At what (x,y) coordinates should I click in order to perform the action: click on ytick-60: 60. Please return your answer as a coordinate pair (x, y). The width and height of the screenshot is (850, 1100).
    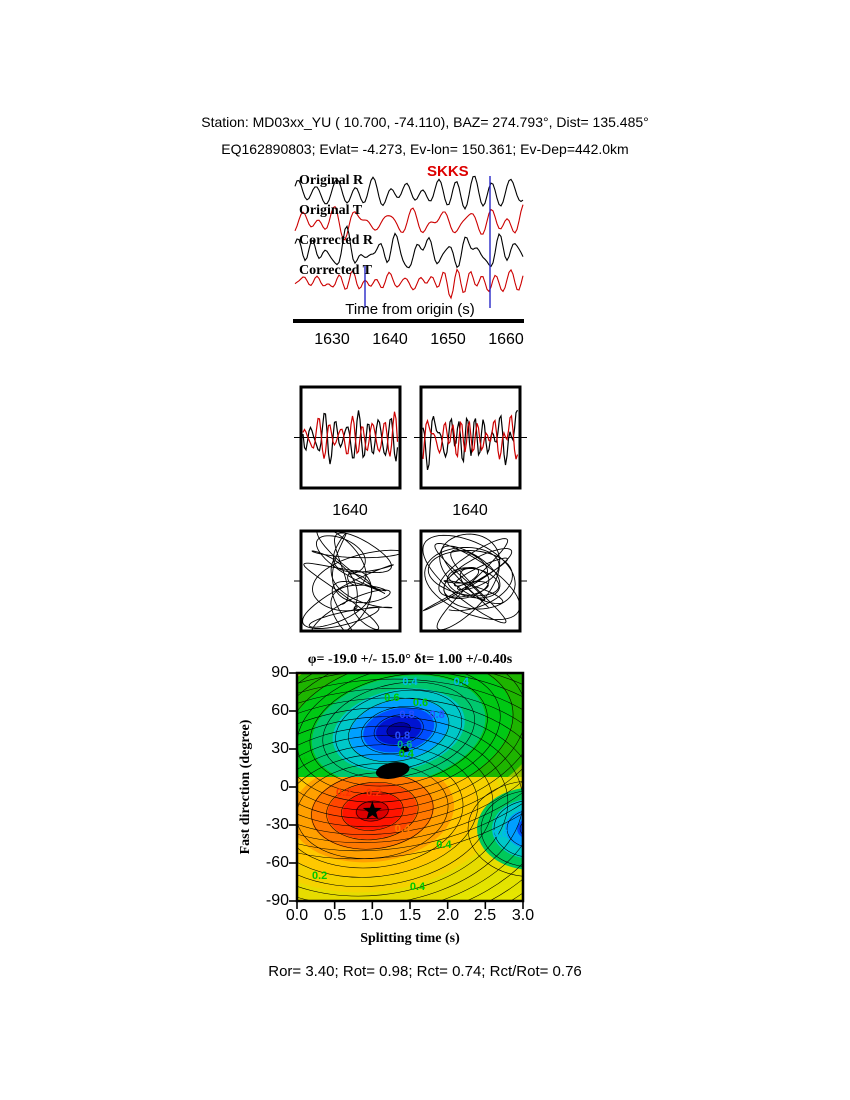
    Looking at the image, I should click on (280, 710).